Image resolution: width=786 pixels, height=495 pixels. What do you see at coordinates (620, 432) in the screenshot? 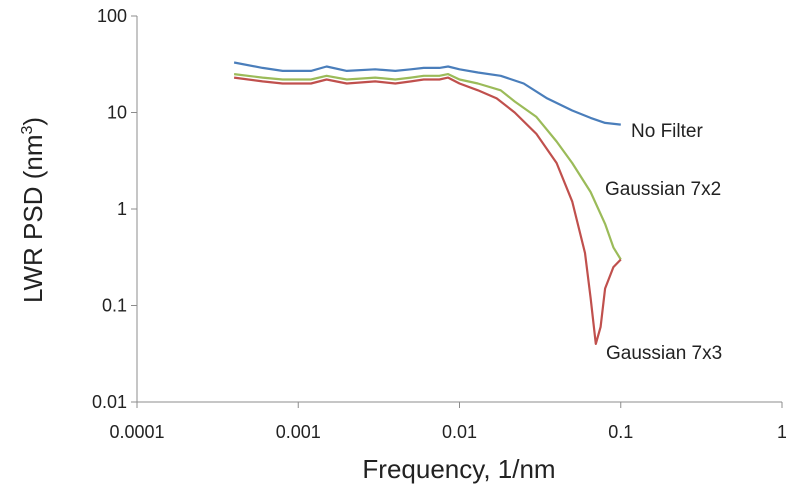
I see `x-tick-label: 0.1` at bounding box center [620, 432].